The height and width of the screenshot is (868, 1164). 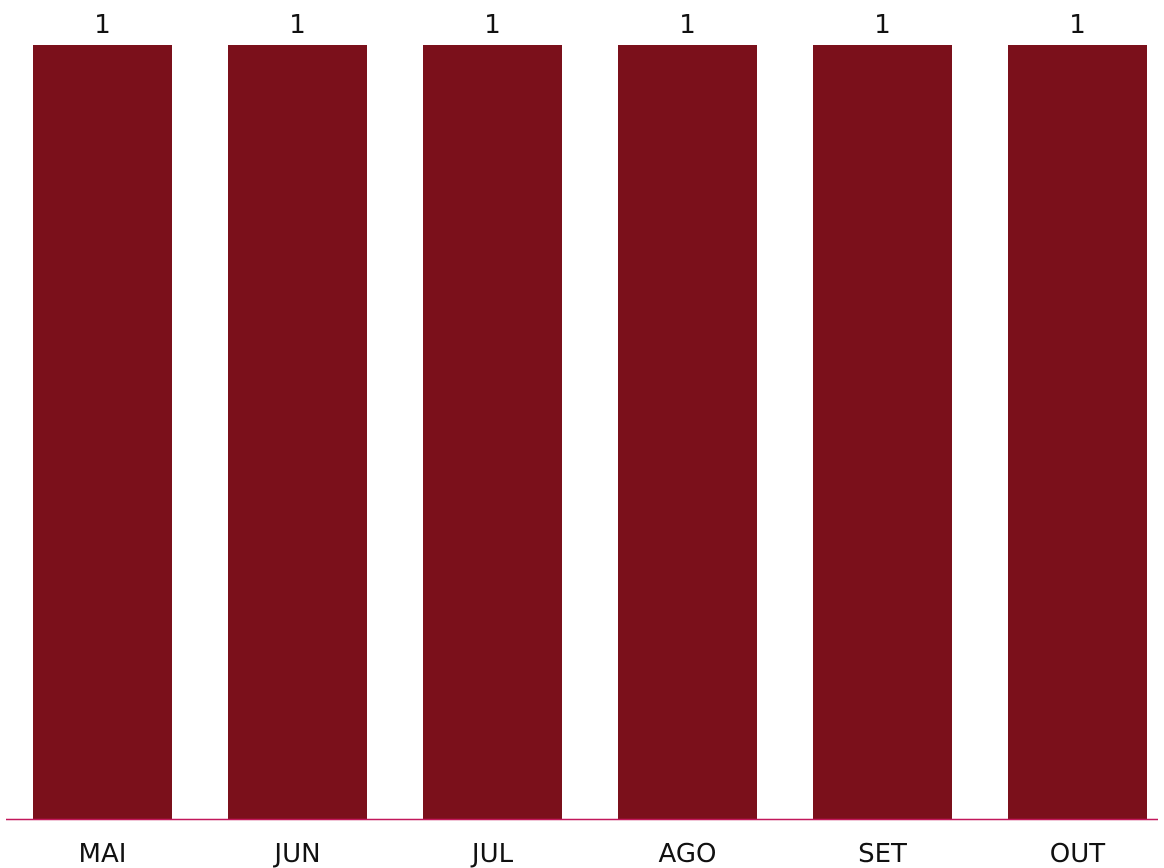 What do you see at coordinates (1077, 432) in the screenshot?
I see `bar-out` at bounding box center [1077, 432].